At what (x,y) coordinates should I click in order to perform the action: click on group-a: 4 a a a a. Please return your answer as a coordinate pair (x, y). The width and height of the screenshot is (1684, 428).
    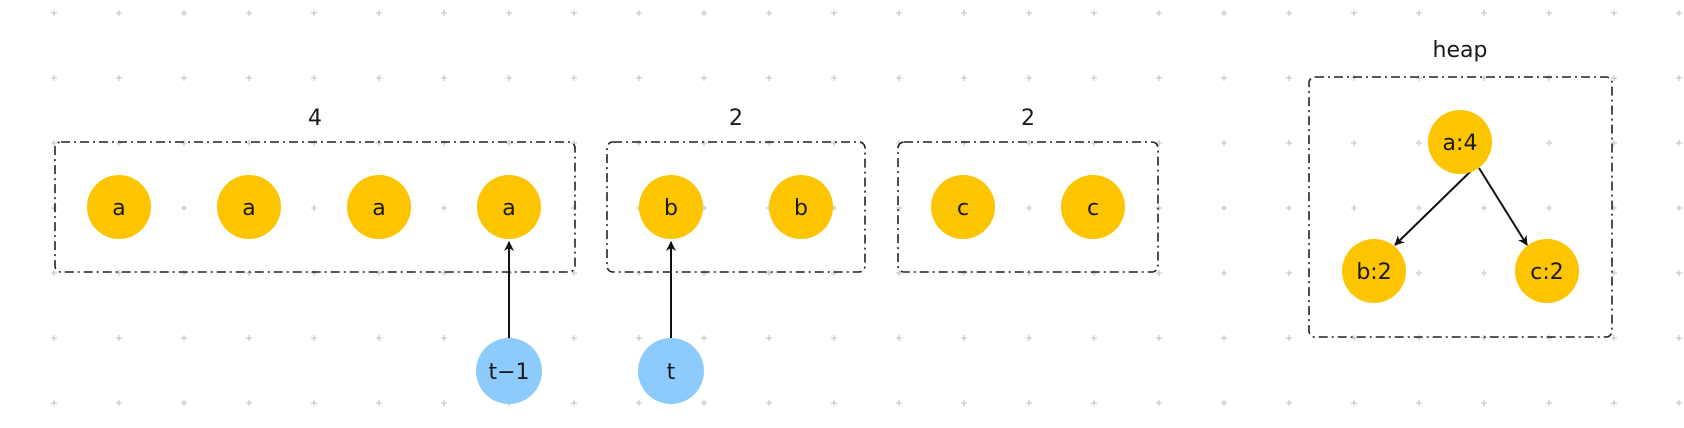
    Looking at the image, I should click on (315, 189).